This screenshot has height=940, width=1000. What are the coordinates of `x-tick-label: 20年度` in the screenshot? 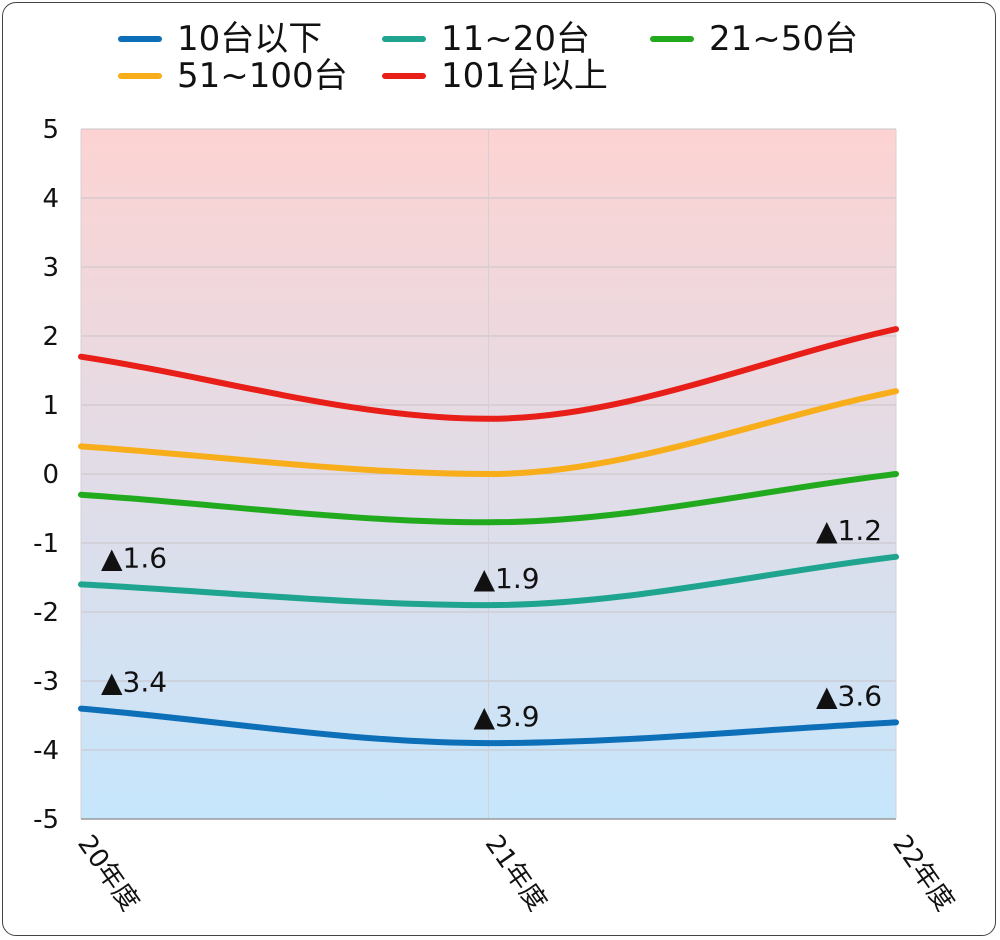 It's located at (107, 873).